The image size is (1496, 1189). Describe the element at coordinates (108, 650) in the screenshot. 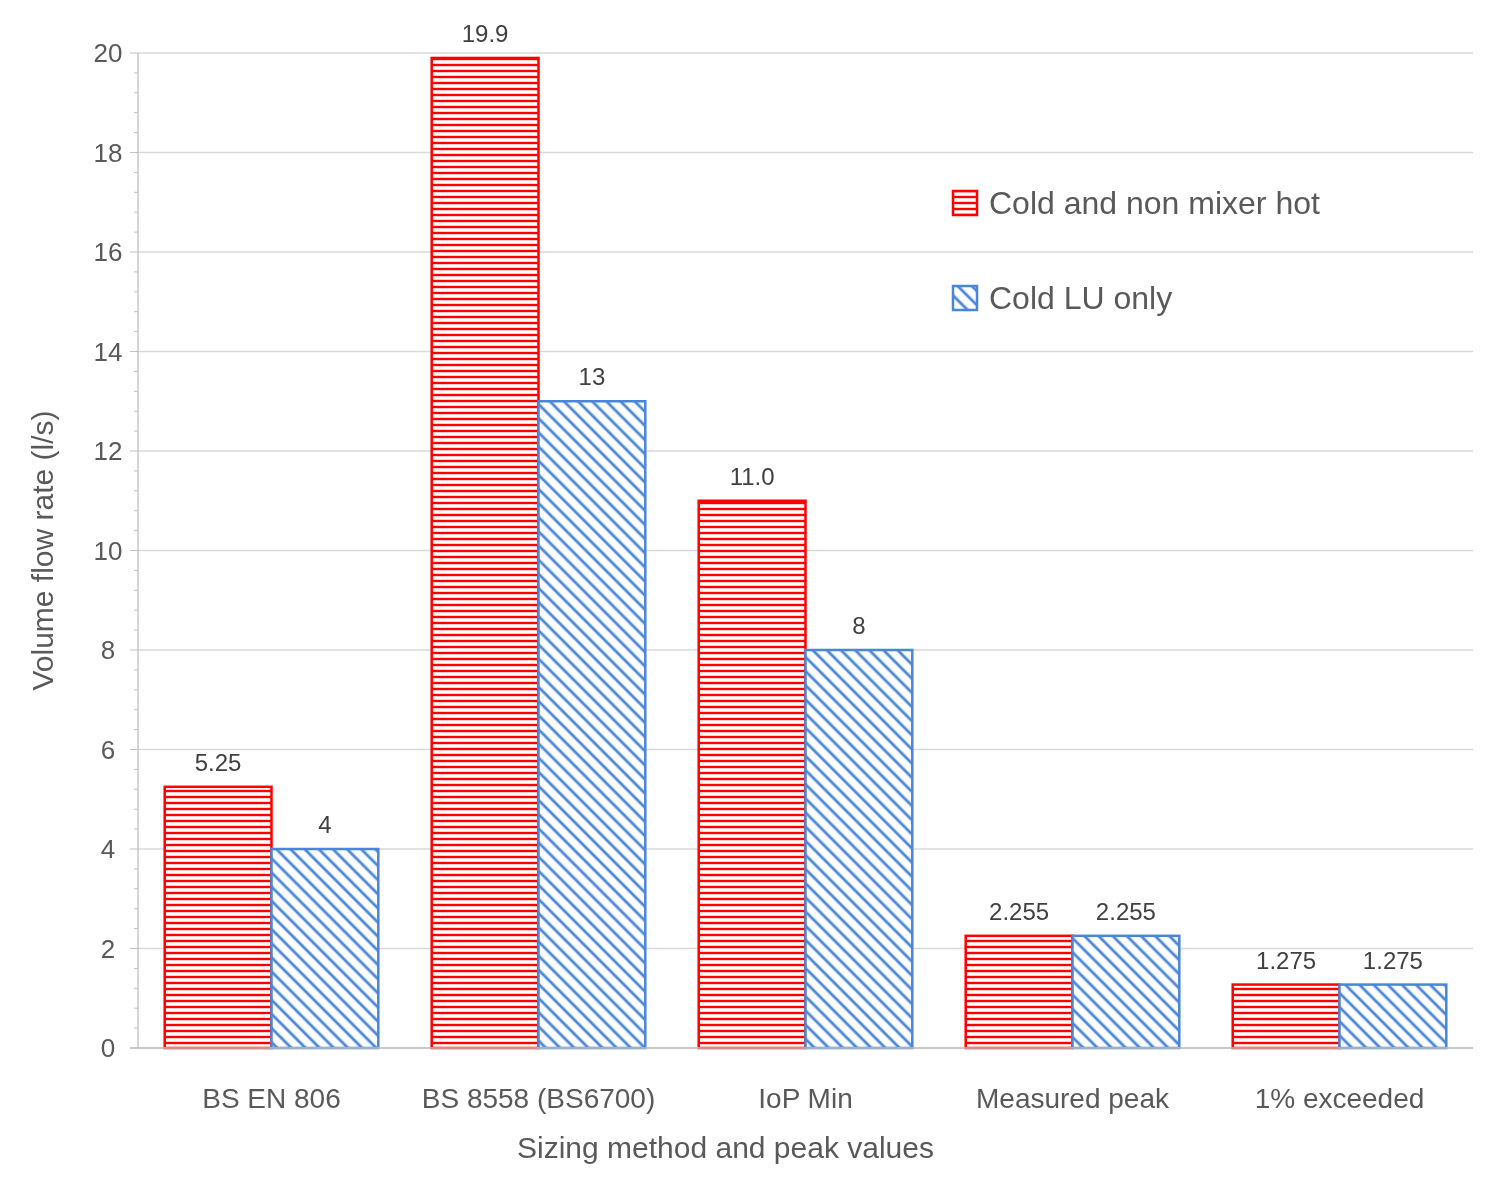

I see `y-tick-label: 8` at that location.